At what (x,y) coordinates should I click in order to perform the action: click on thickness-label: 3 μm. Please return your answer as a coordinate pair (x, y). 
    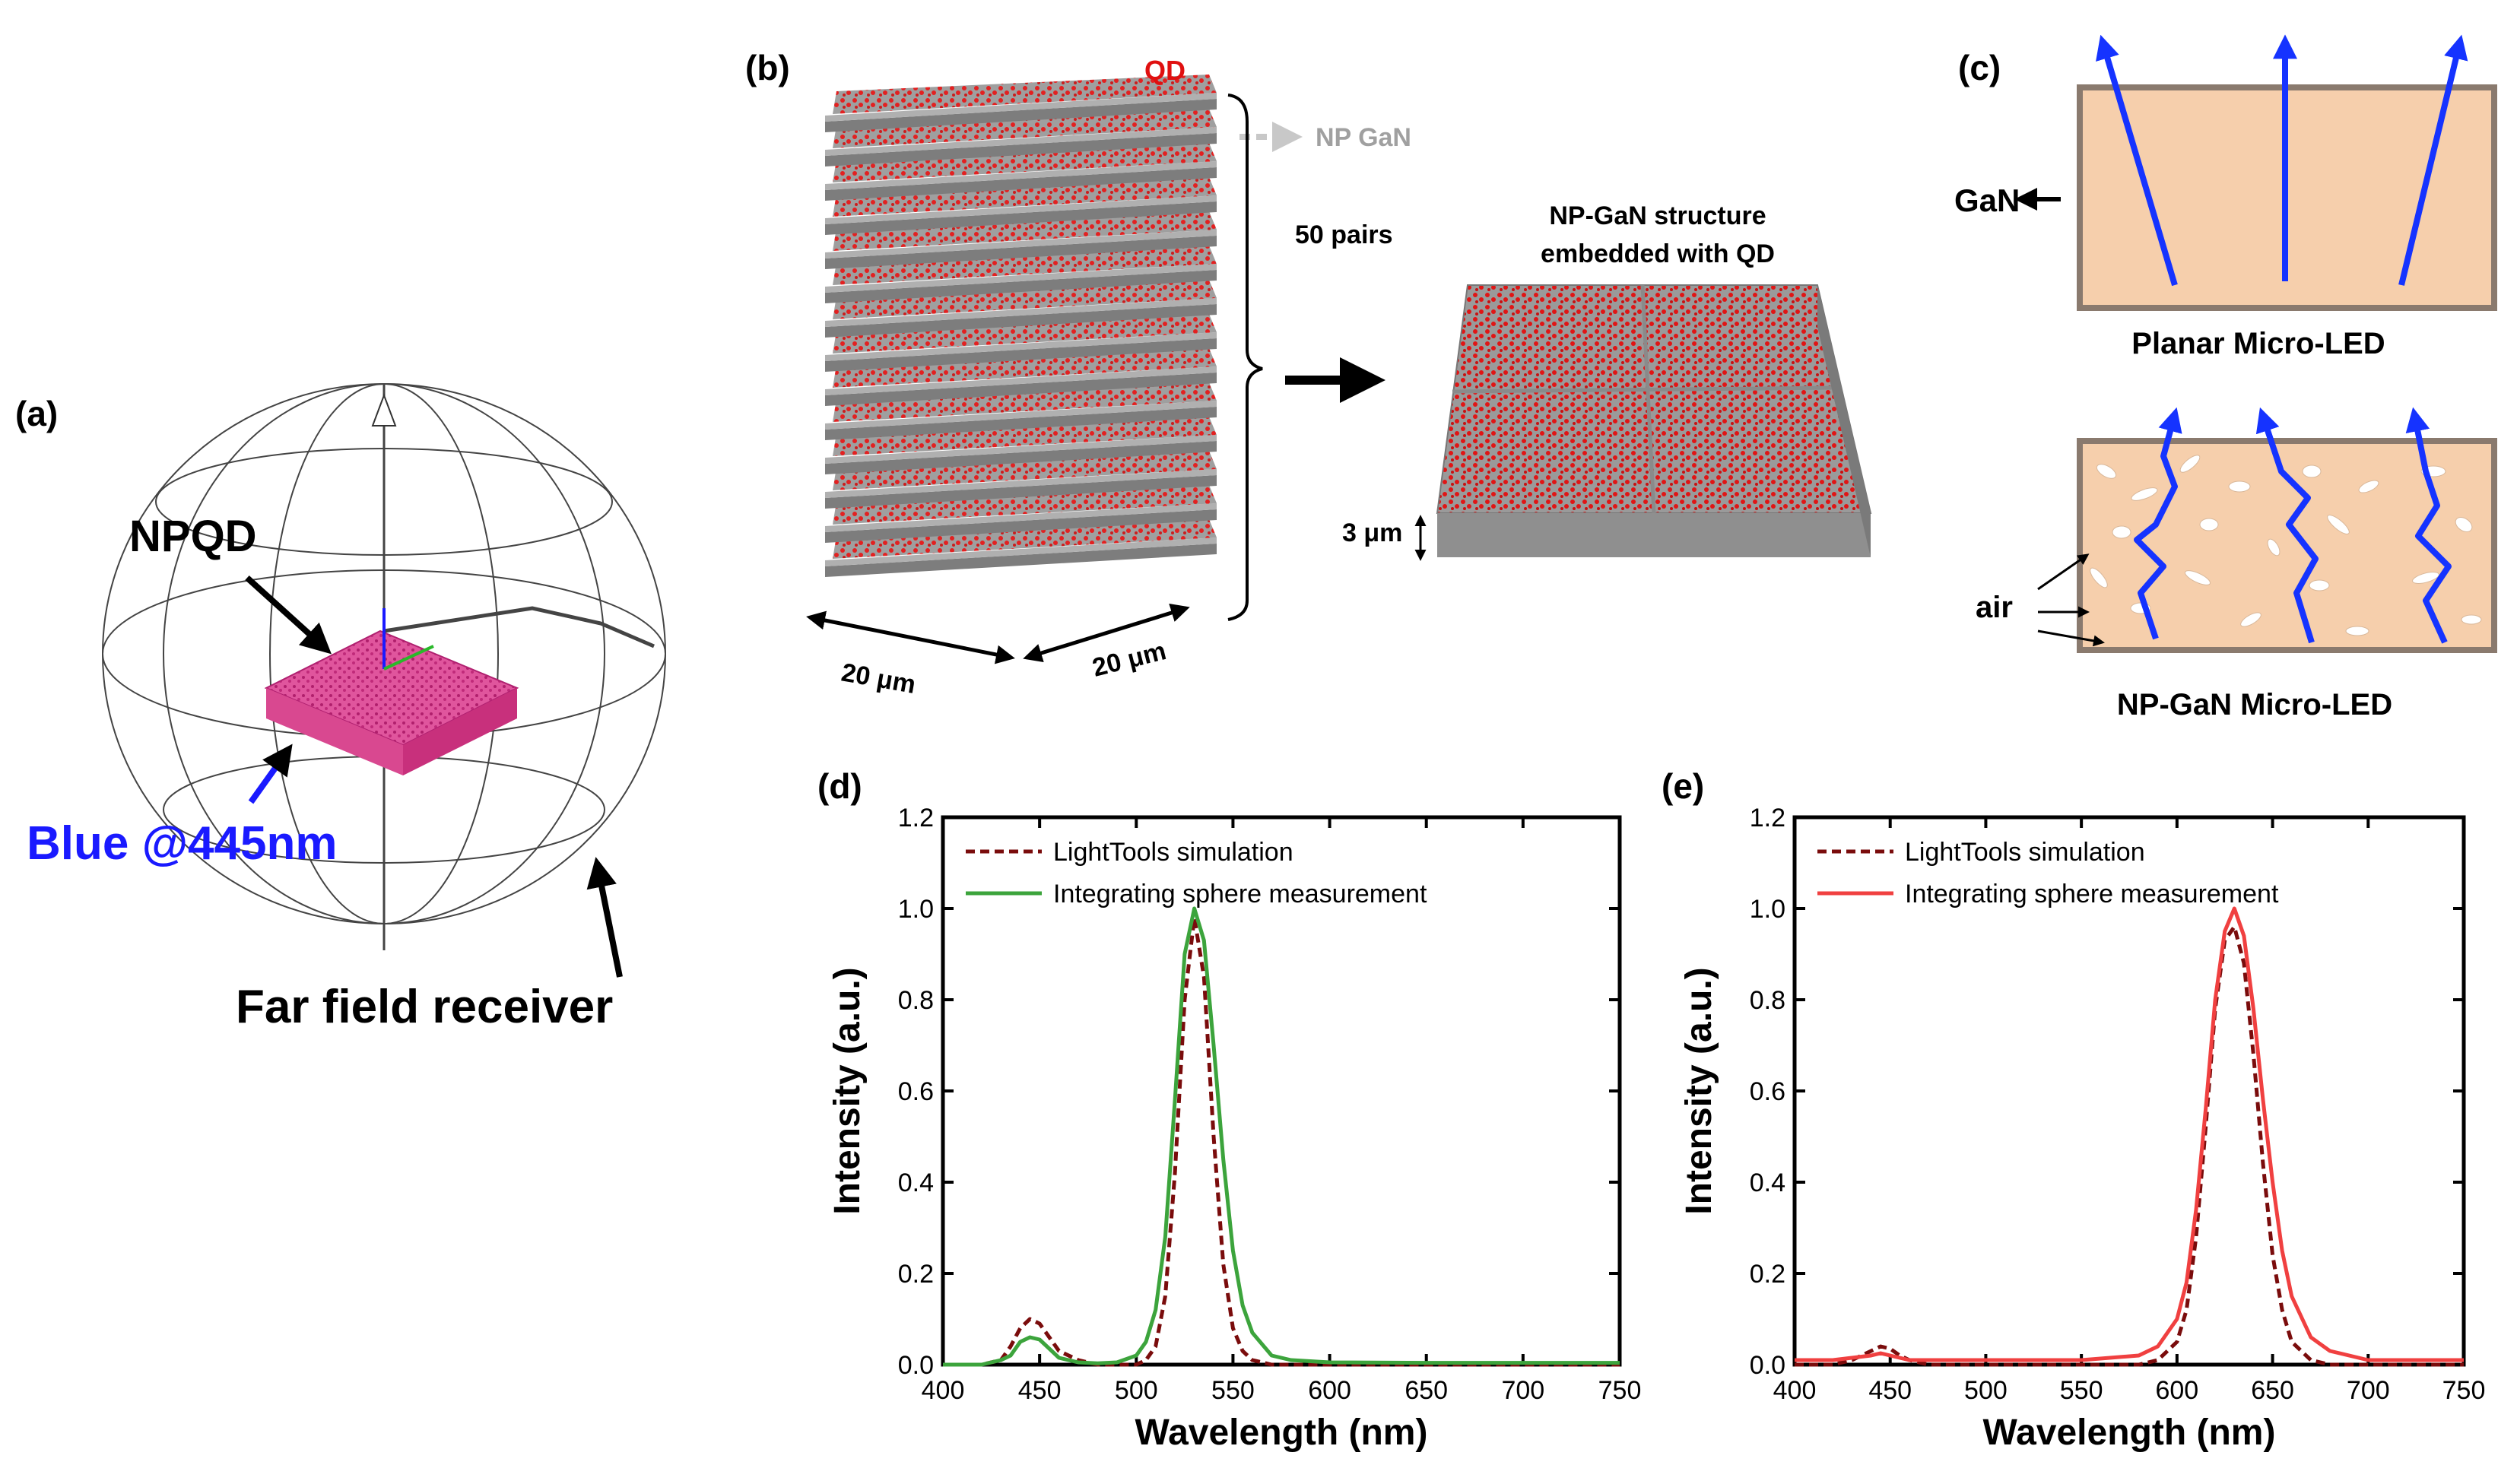
    Looking at the image, I should click on (1372, 532).